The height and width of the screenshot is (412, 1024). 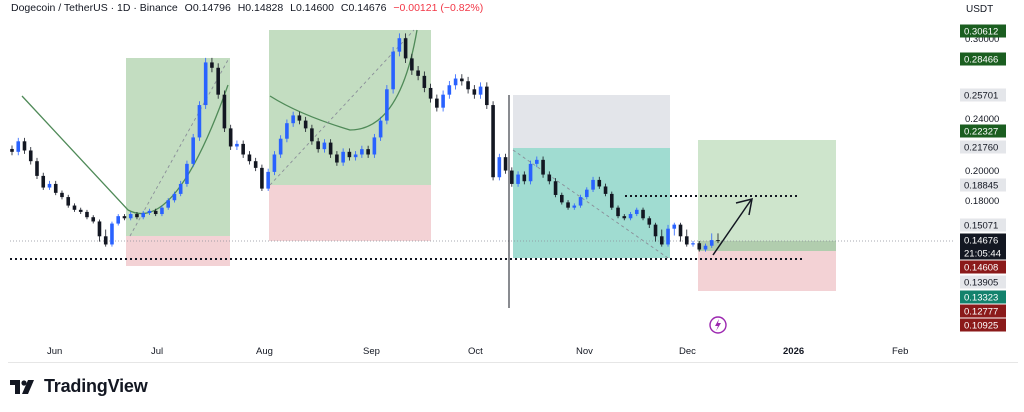 What do you see at coordinates (981, 132) in the screenshot?
I see `price-tag-label: 0.22327` at bounding box center [981, 132].